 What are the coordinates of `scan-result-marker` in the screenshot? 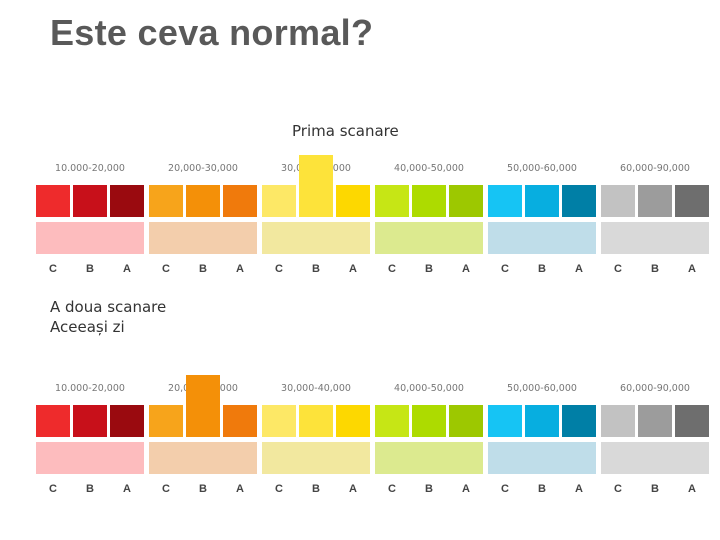 It's located at (316, 186).